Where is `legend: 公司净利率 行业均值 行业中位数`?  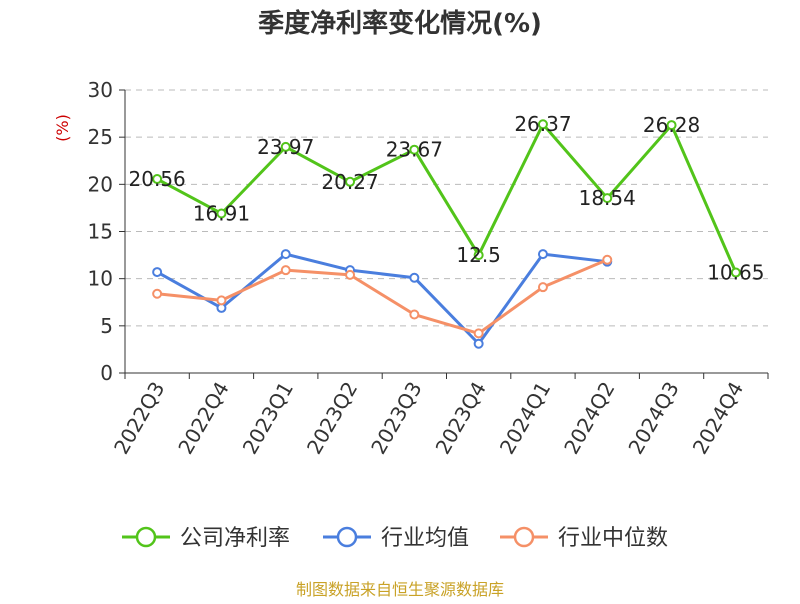
legend: 公司净利率 行业均值 行业中位数 is located at coordinates (395, 538).